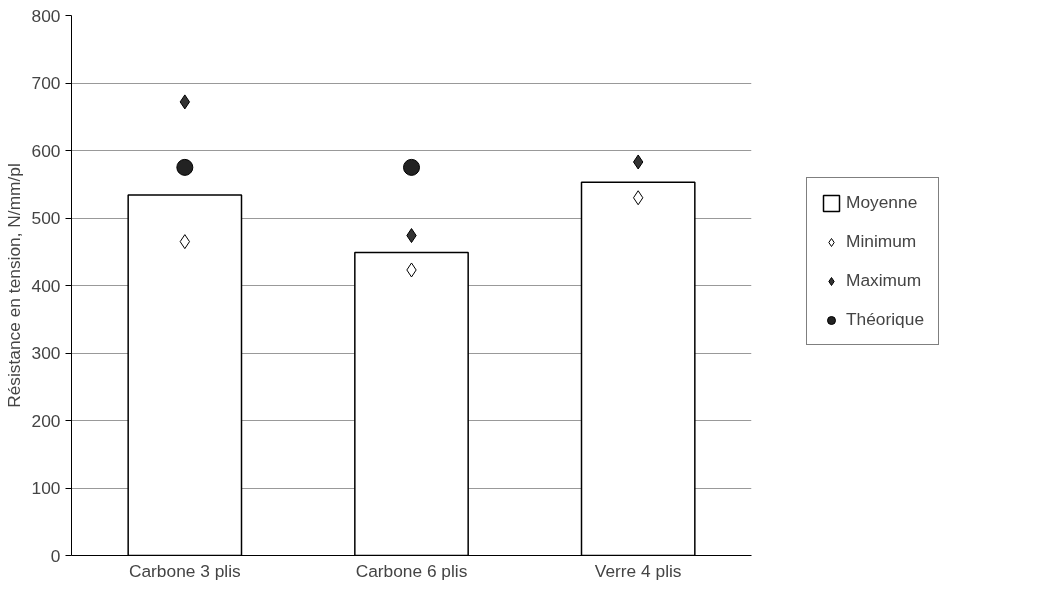 This screenshot has height=611, width=1053. What do you see at coordinates (46, 15) in the screenshot?
I see `y-tick-label: 800` at bounding box center [46, 15].